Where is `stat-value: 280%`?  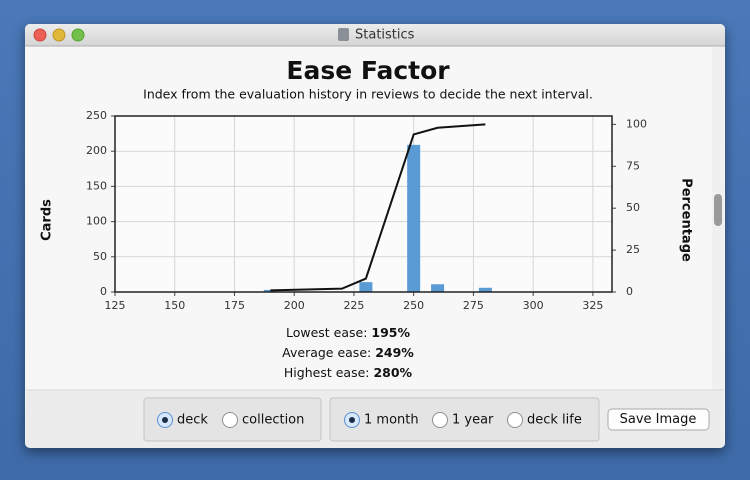 stat-value: 280% is located at coordinates (392, 372).